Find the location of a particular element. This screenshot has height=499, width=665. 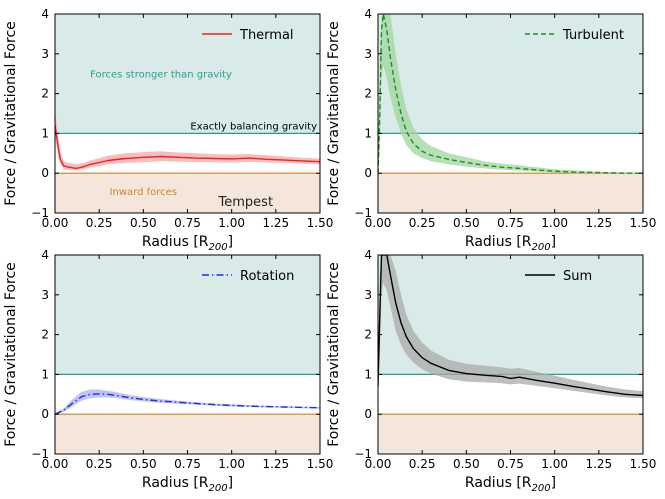

upper-region-label: Forces stronger than gravity is located at coordinates (161, 75).